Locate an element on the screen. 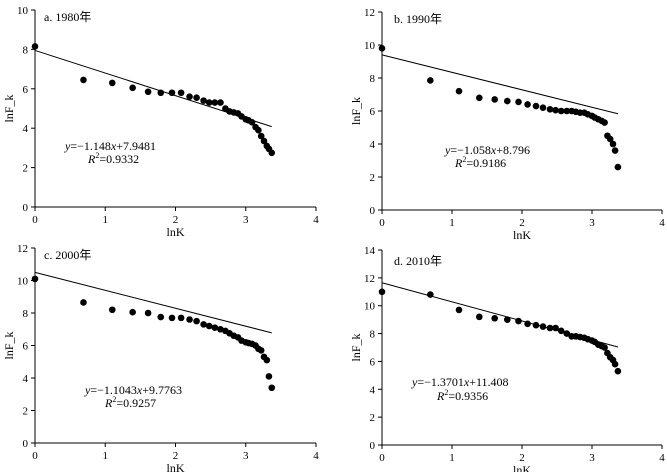 The image size is (667, 472). r-squared-label: R2=0.9186 is located at coordinates (480, 162).